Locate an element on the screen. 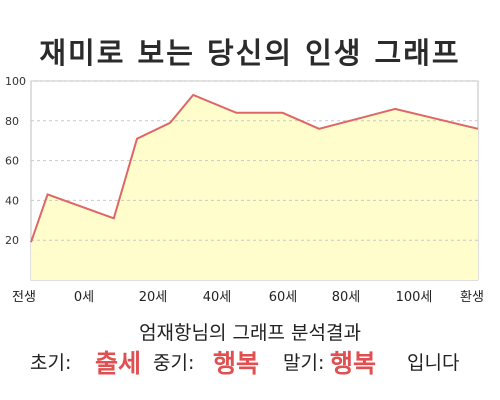 The width and height of the screenshot is (500, 400). late-stage-label: 말기: is located at coordinates (304, 363).